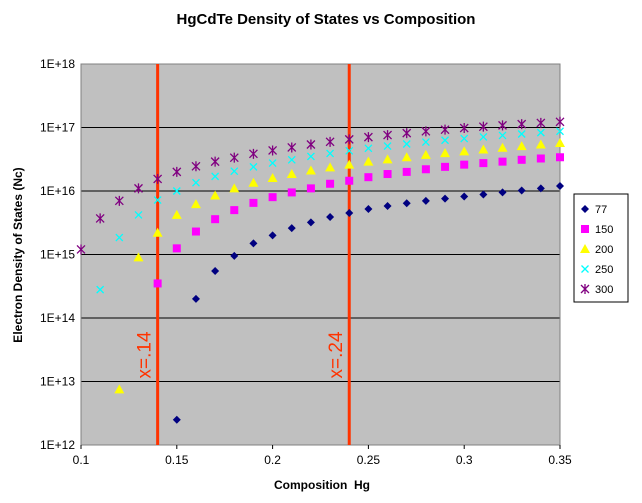  What do you see at coordinates (601, 210) in the screenshot?
I see `legend-label: 77` at bounding box center [601, 210].